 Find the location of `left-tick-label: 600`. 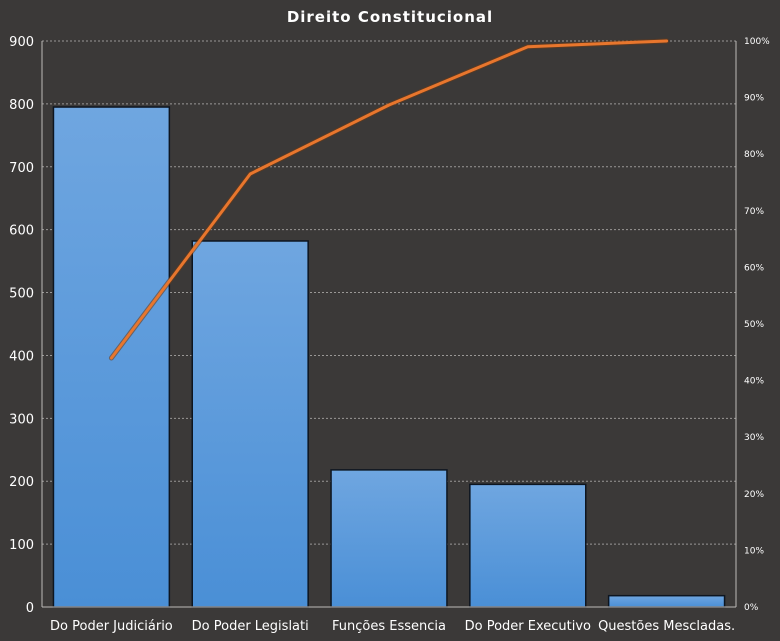

left-tick-label: 600 is located at coordinates (21, 231).